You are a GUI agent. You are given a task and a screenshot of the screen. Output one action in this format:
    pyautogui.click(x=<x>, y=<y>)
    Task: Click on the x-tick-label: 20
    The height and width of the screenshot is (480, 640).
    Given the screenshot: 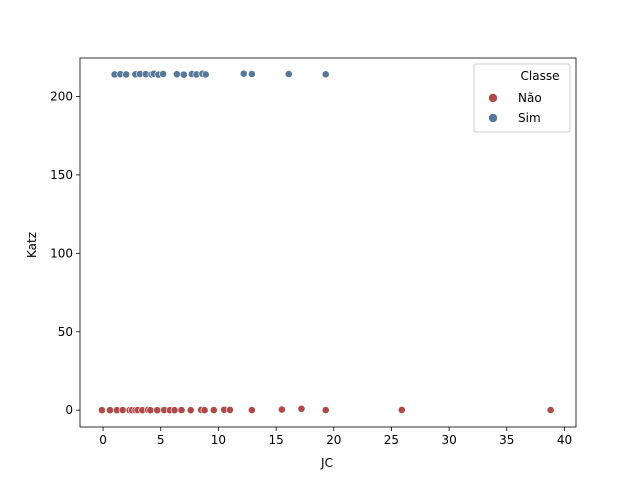 What is the action you would take?
    pyautogui.click(x=333, y=440)
    